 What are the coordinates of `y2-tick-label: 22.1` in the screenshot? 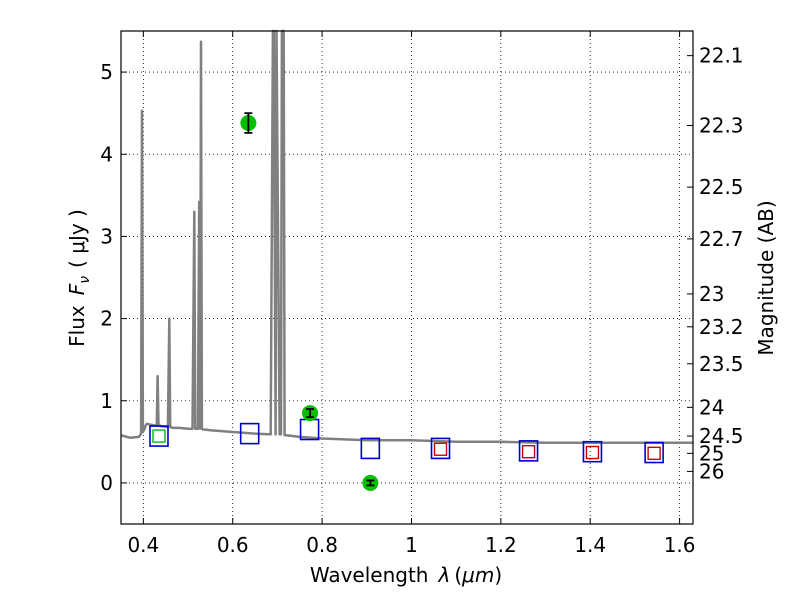 It's located at (721, 56).